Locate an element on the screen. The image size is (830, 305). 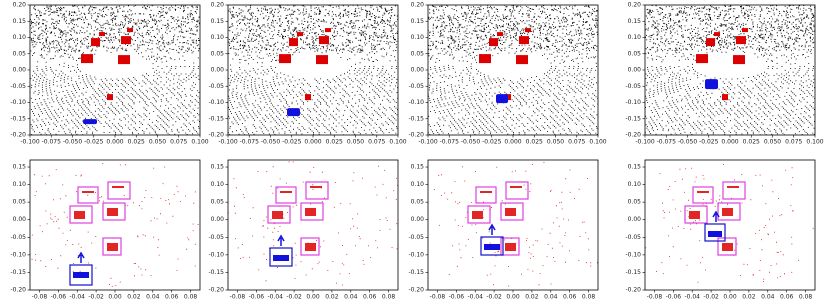
sparse-points is located at coordinates (513, 224).